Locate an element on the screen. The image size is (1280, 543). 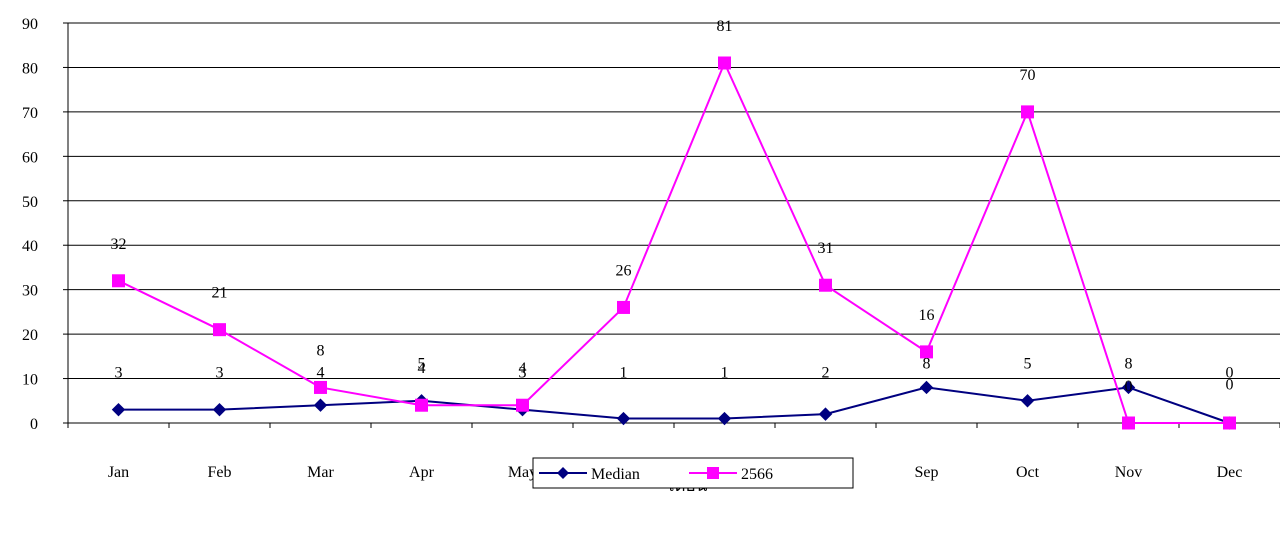
legend-label-median: Median is located at coordinates (615, 474).